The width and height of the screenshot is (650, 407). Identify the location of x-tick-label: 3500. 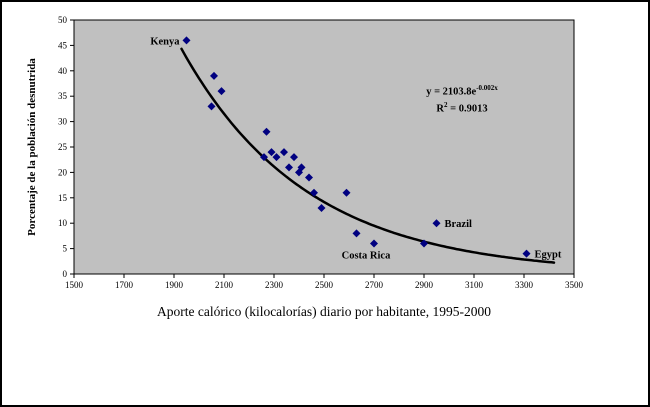
(574, 285).